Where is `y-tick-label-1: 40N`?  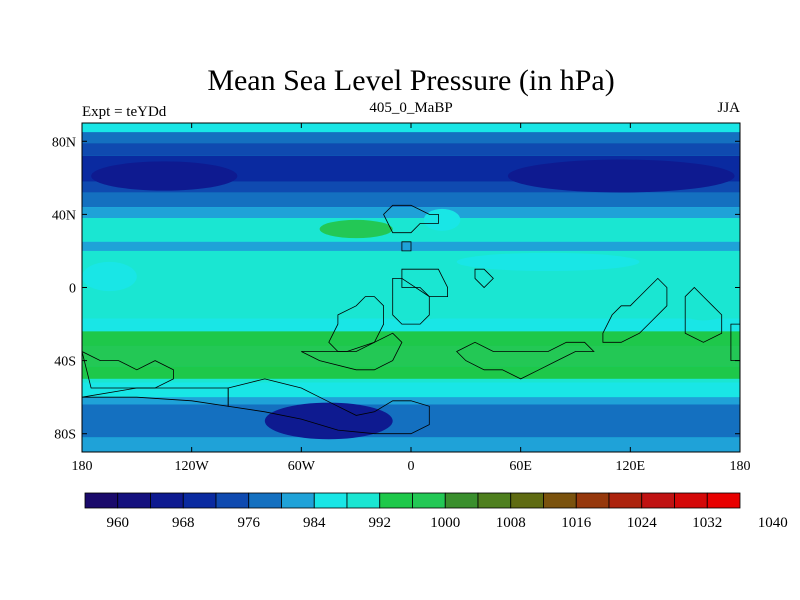
y-tick-label-1: 40N is located at coordinates (64, 215).